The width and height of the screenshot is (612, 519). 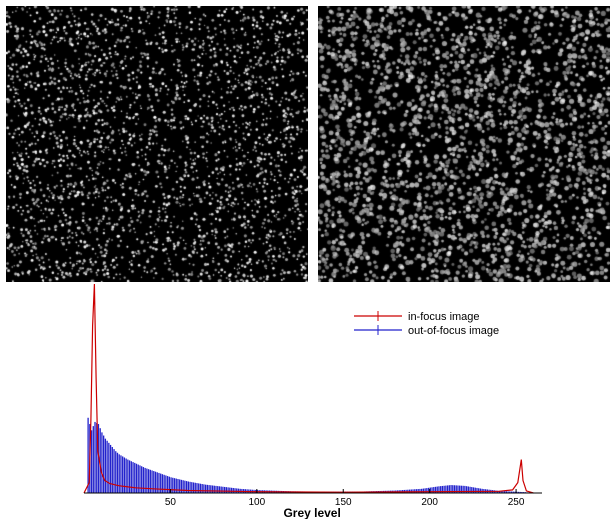 I want to click on x-tick-label: 50, so click(x=171, y=502).